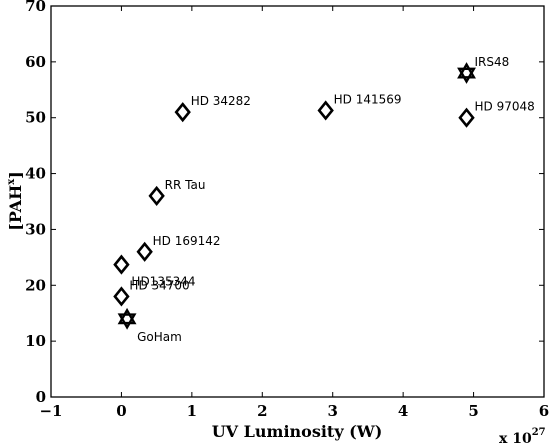 This screenshot has height=446, width=549. I want to click on point-label: HD 97048, so click(505, 107).